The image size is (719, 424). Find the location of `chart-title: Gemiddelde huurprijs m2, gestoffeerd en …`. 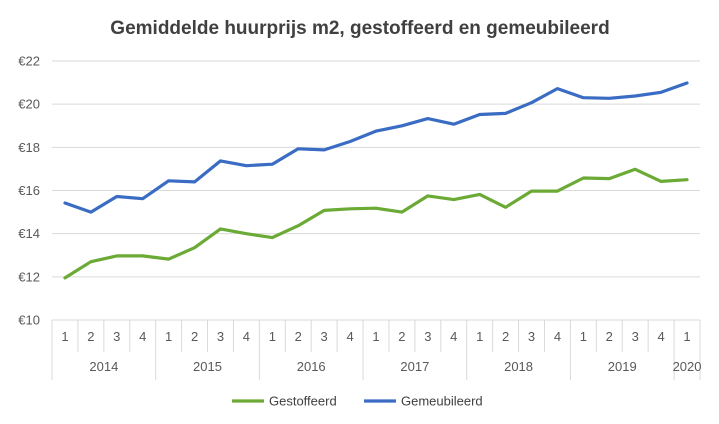

chart-title: Gemiddelde huurprijs m2, gestoffeerd en … is located at coordinates (359, 28).